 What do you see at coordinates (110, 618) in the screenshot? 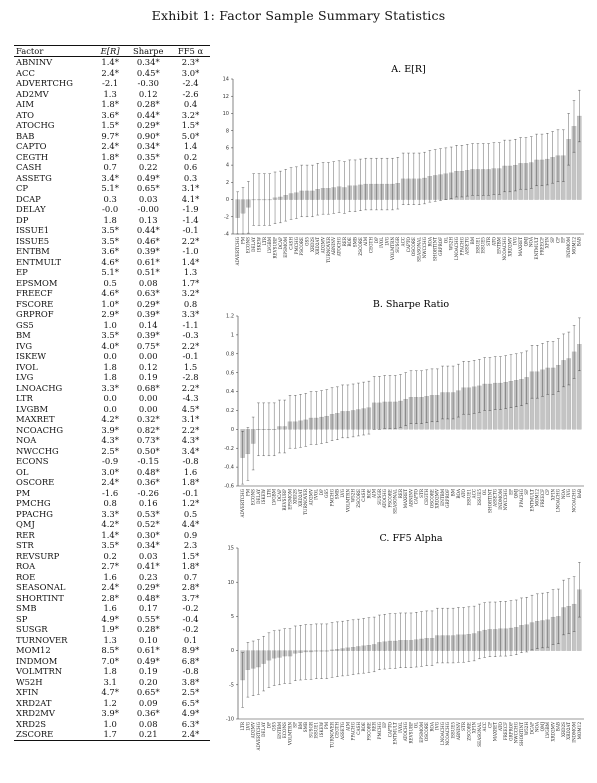
I see `expected-return-cell: 4.9*` at bounding box center [110, 618].